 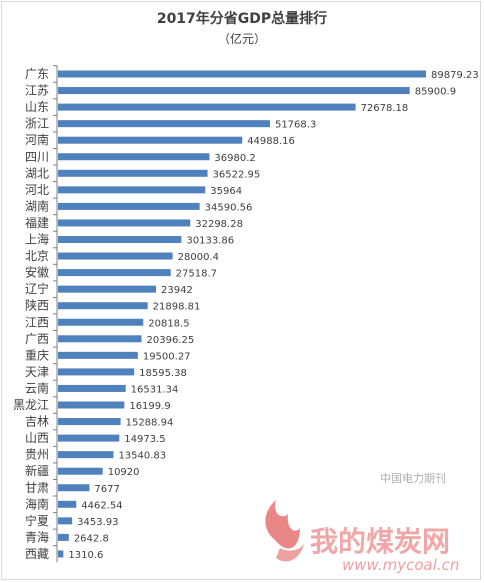 What do you see at coordinates (37, 387) in the screenshot?
I see `category-label: 云南` at bounding box center [37, 387].